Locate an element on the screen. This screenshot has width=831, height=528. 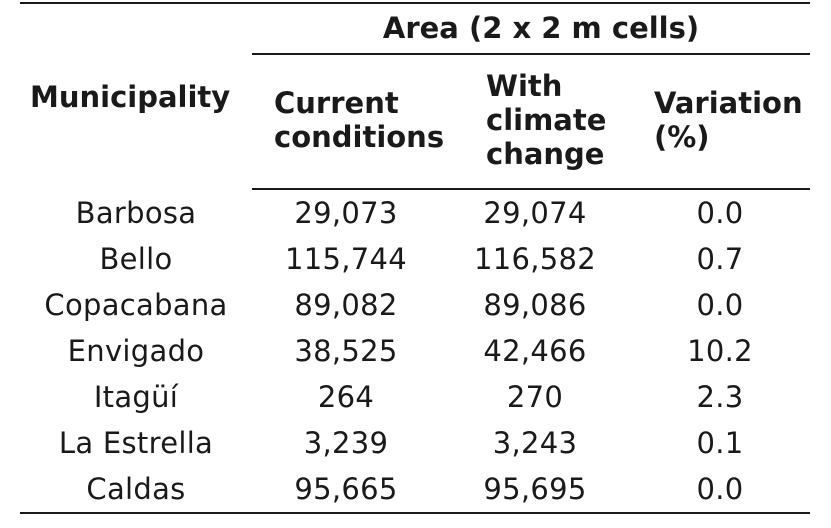
header-current-line-1: Current is located at coordinates (336, 103).